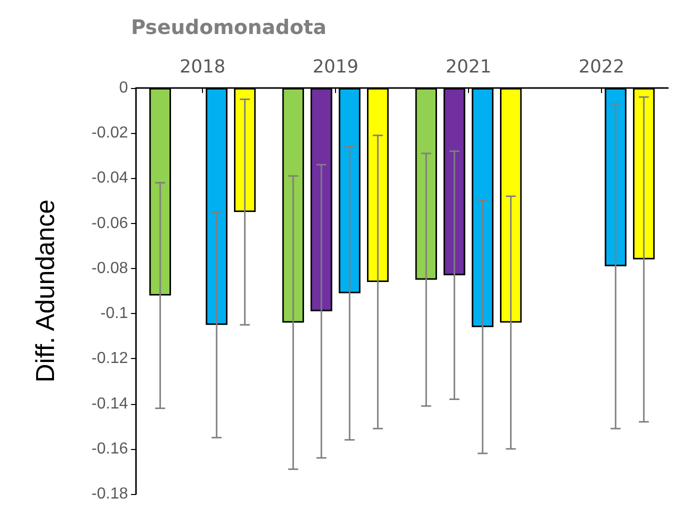  What do you see at coordinates (110, 403) in the screenshot?
I see `y-tick-label: -0.14` at bounding box center [110, 403].